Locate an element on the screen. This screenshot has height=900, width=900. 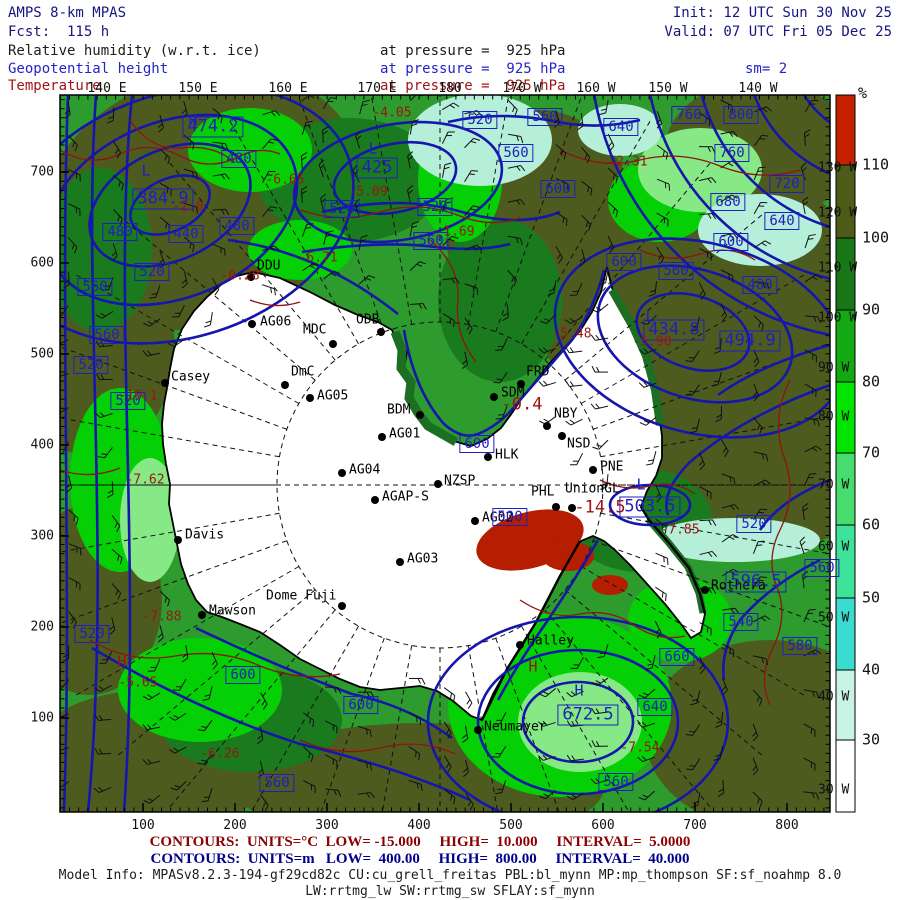
colorbar is located at coordinates (845, 453).